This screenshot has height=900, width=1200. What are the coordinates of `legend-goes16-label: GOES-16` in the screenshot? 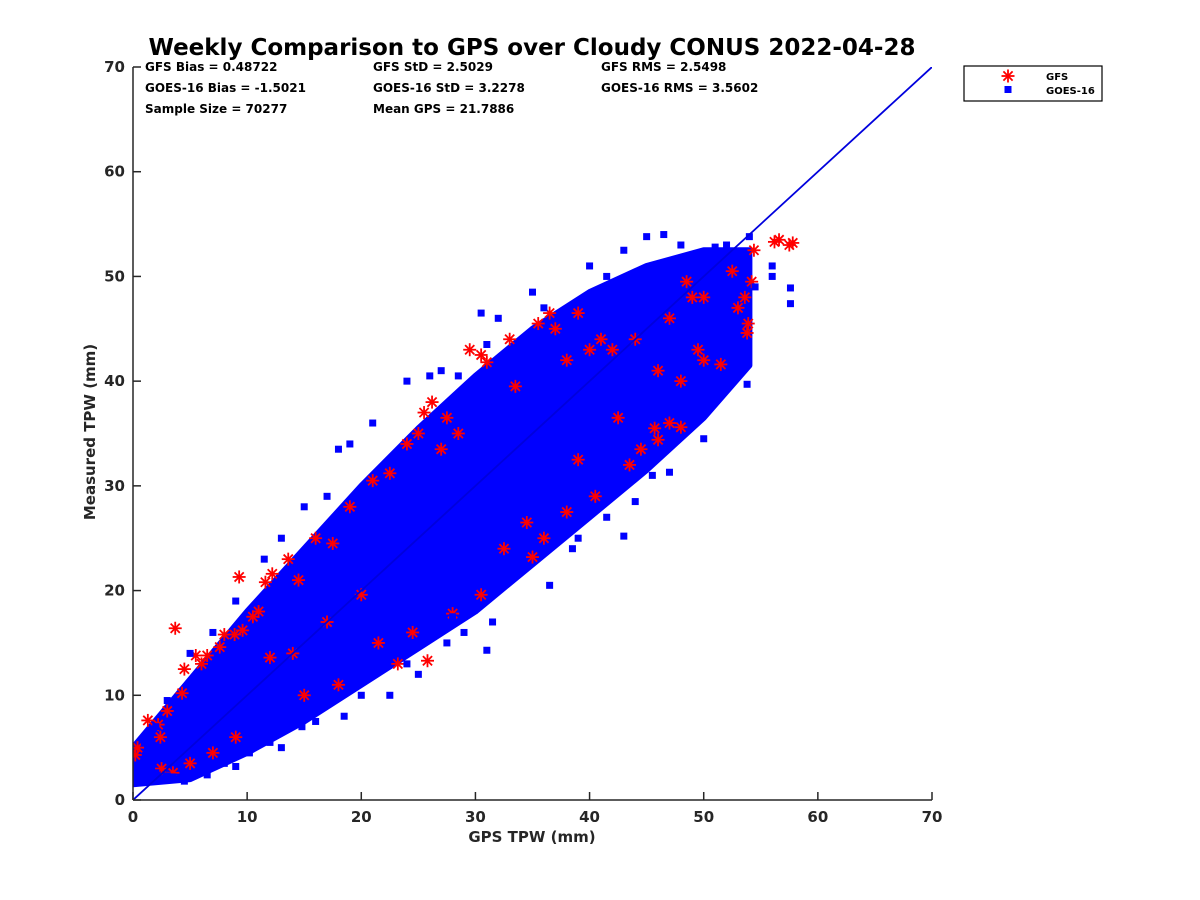 It's located at (1070, 91).